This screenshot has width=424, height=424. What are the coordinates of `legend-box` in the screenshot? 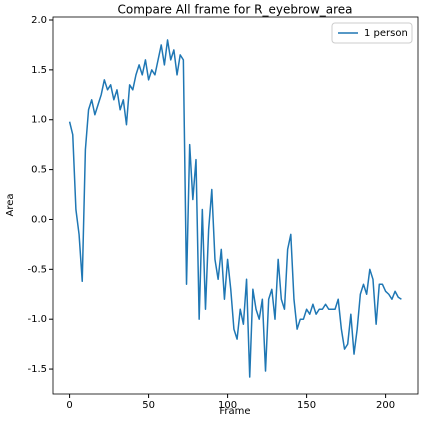 It's located at (372, 33).